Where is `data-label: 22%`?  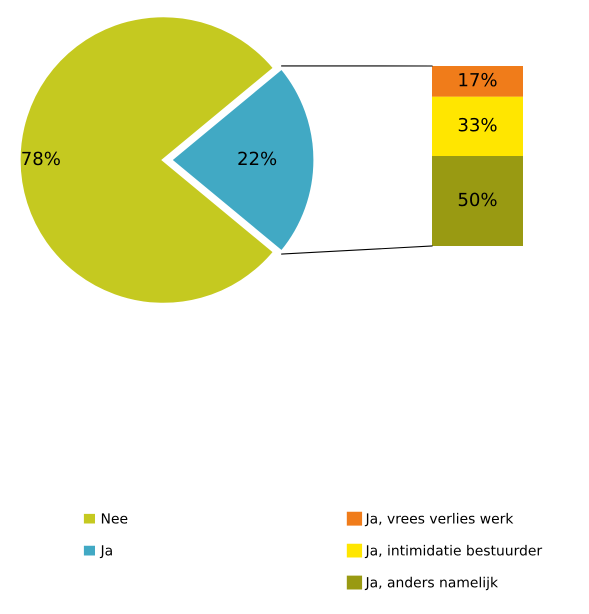
data-label: 22% is located at coordinates (257, 159).